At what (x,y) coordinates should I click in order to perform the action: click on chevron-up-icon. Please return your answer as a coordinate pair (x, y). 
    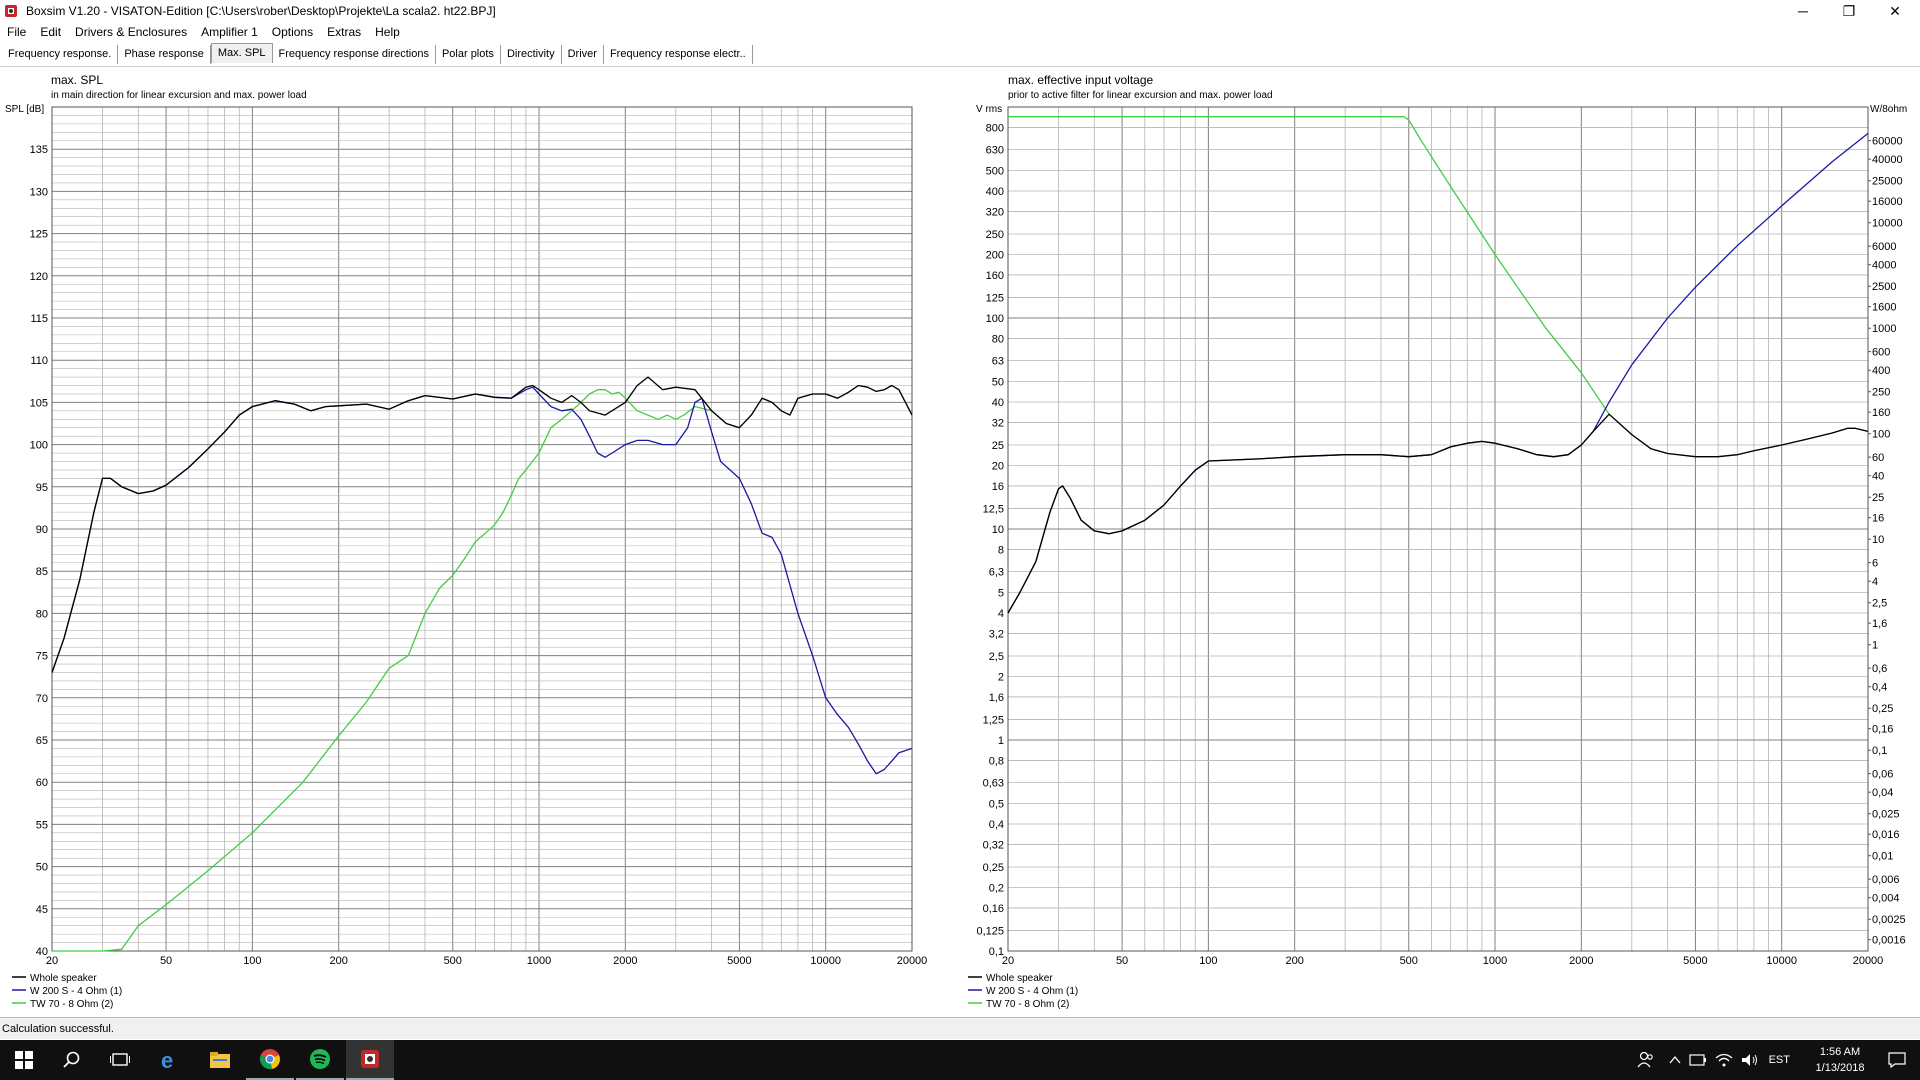
    Looking at the image, I should click on (1675, 1060).